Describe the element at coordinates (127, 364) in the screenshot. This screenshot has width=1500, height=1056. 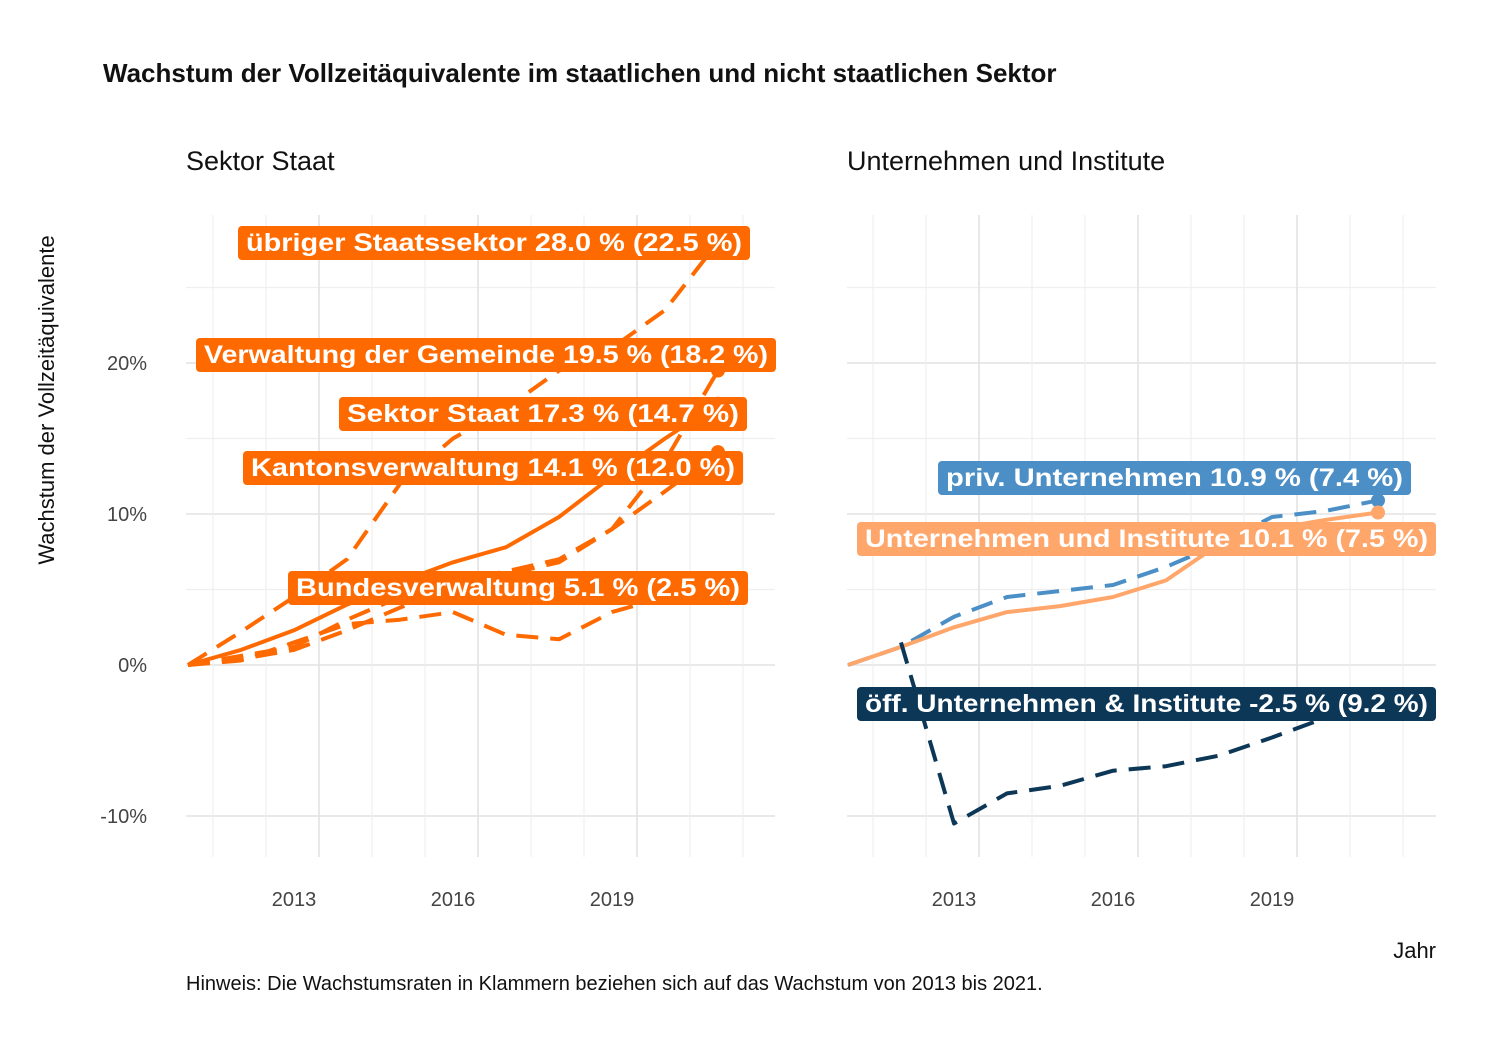
I see `y-tick-label: 20%` at that location.